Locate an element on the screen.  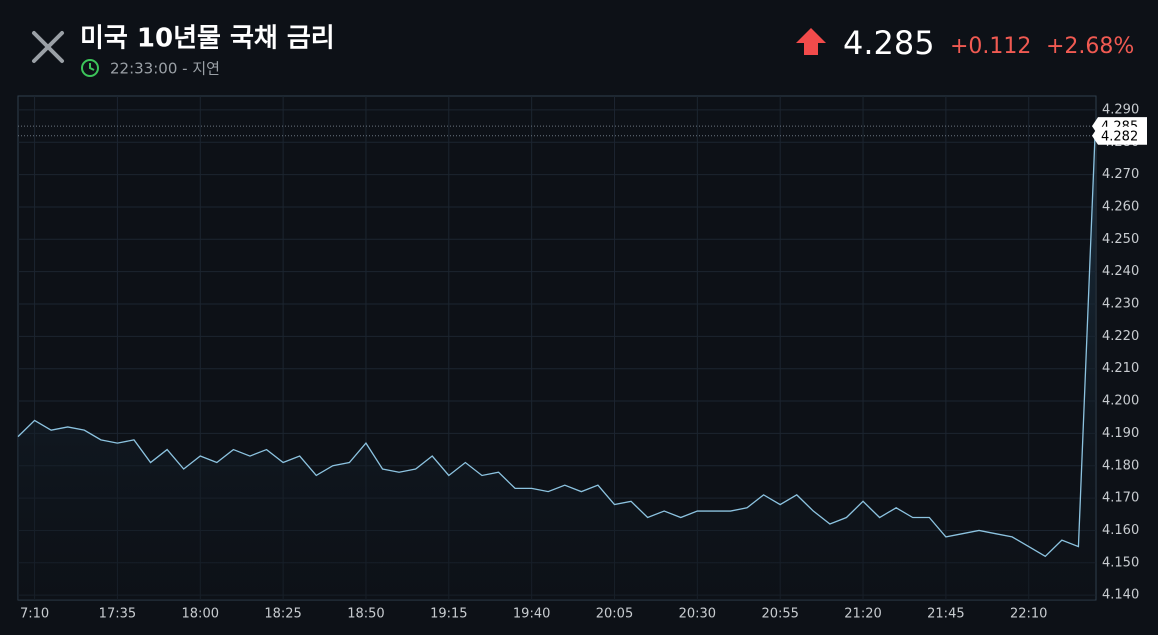
x-tick-label: 20:55 is located at coordinates (779, 614).